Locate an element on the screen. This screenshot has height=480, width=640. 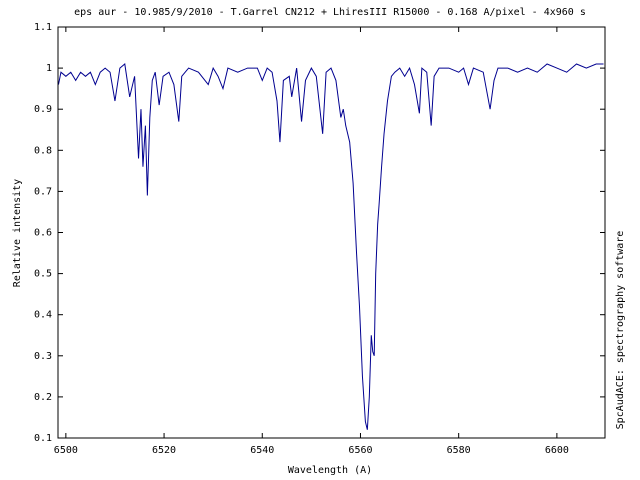
x-tick-label: 6600 is located at coordinates (557, 450).